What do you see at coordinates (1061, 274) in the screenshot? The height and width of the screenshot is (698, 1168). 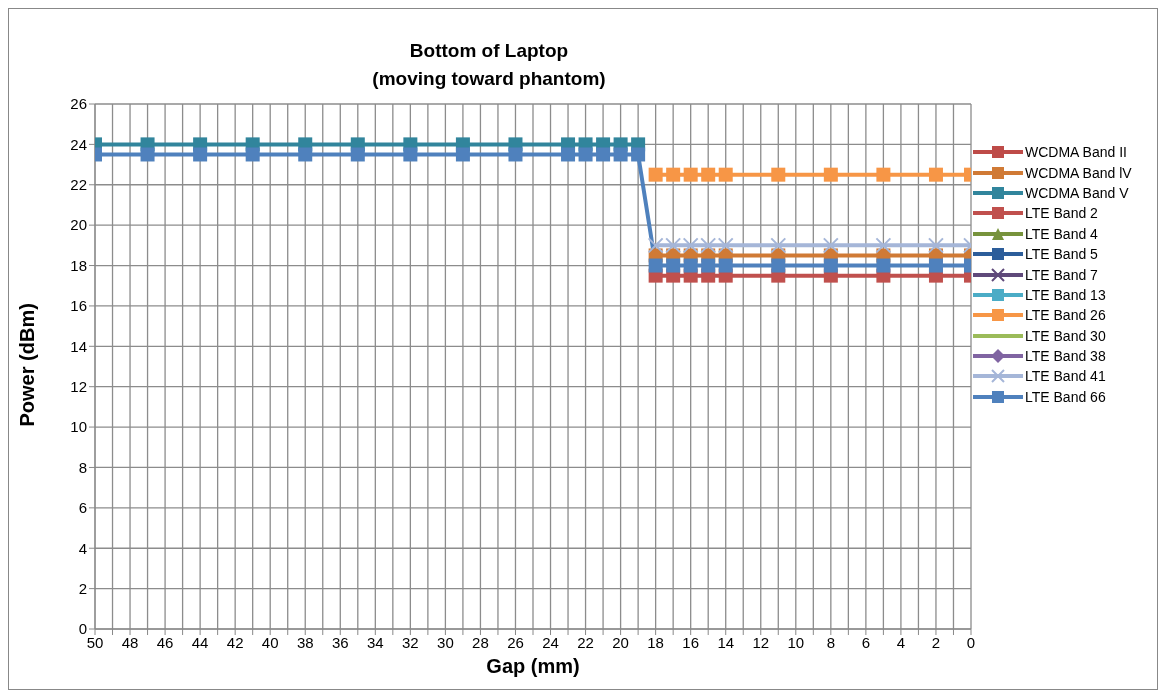 I see `legend-label: LTE Band 7` at bounding box center [1061, 274].